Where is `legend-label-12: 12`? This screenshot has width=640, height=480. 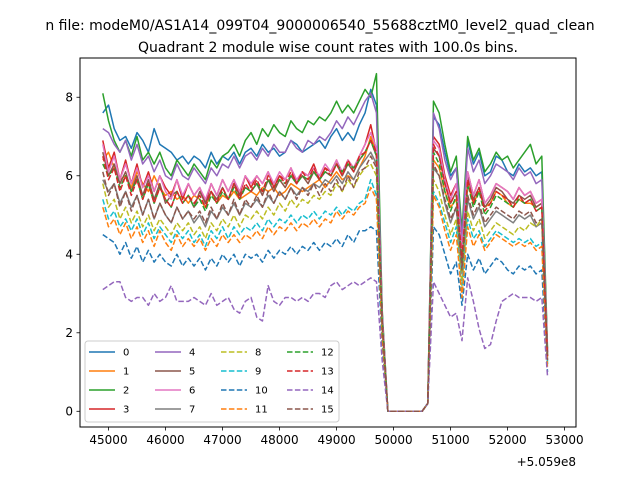
legend-label-12: 12 is located at coordinates (327, 353).